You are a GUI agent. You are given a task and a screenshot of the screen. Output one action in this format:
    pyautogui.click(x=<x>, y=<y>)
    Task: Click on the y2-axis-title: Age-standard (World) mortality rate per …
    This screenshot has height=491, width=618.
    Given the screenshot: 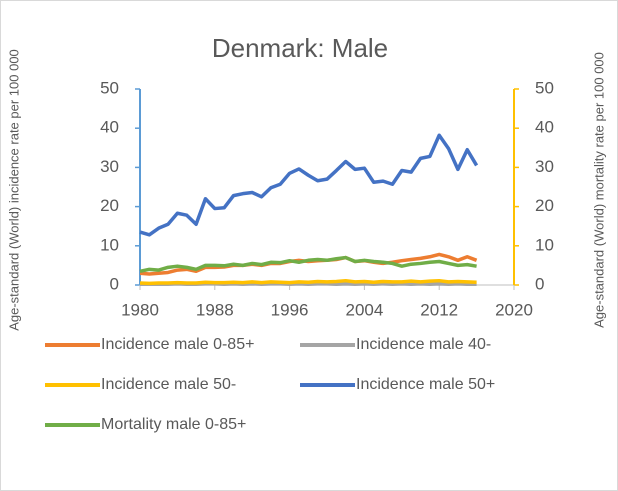 What is the action you would take?
    pyautogui.click(x=598, y=190)
    